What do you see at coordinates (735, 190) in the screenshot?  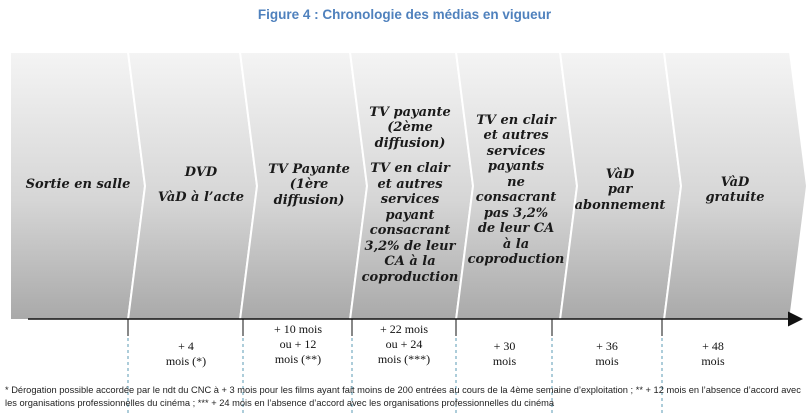 I see `stage-label-vad-gratuite: VàD gratuite` at bounding box center [735, 190].